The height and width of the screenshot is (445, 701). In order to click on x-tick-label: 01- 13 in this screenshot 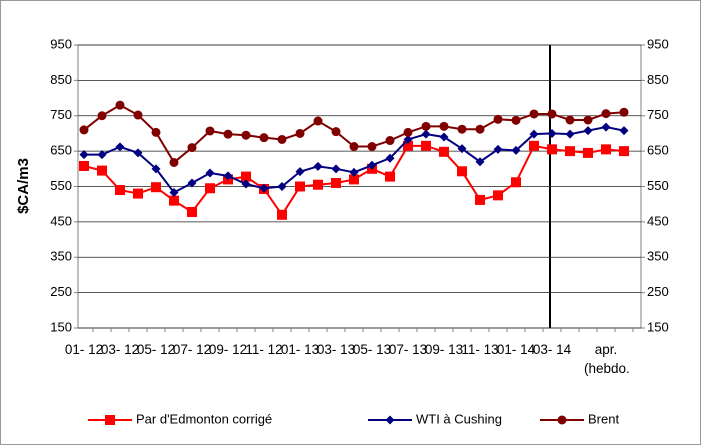, I will do `click(300, 349)`.